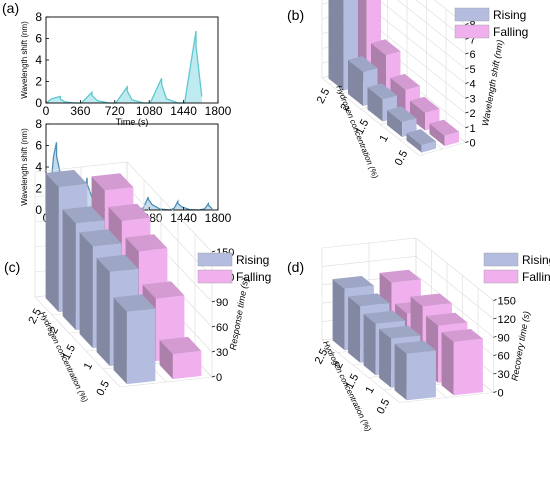 Image resolution: width=550 pixels, height=485 pixels. What do you see at coordinates (149, 111) in the screenshot?
I see `x-tick-label: 1080` at bounding box center [149, 111].